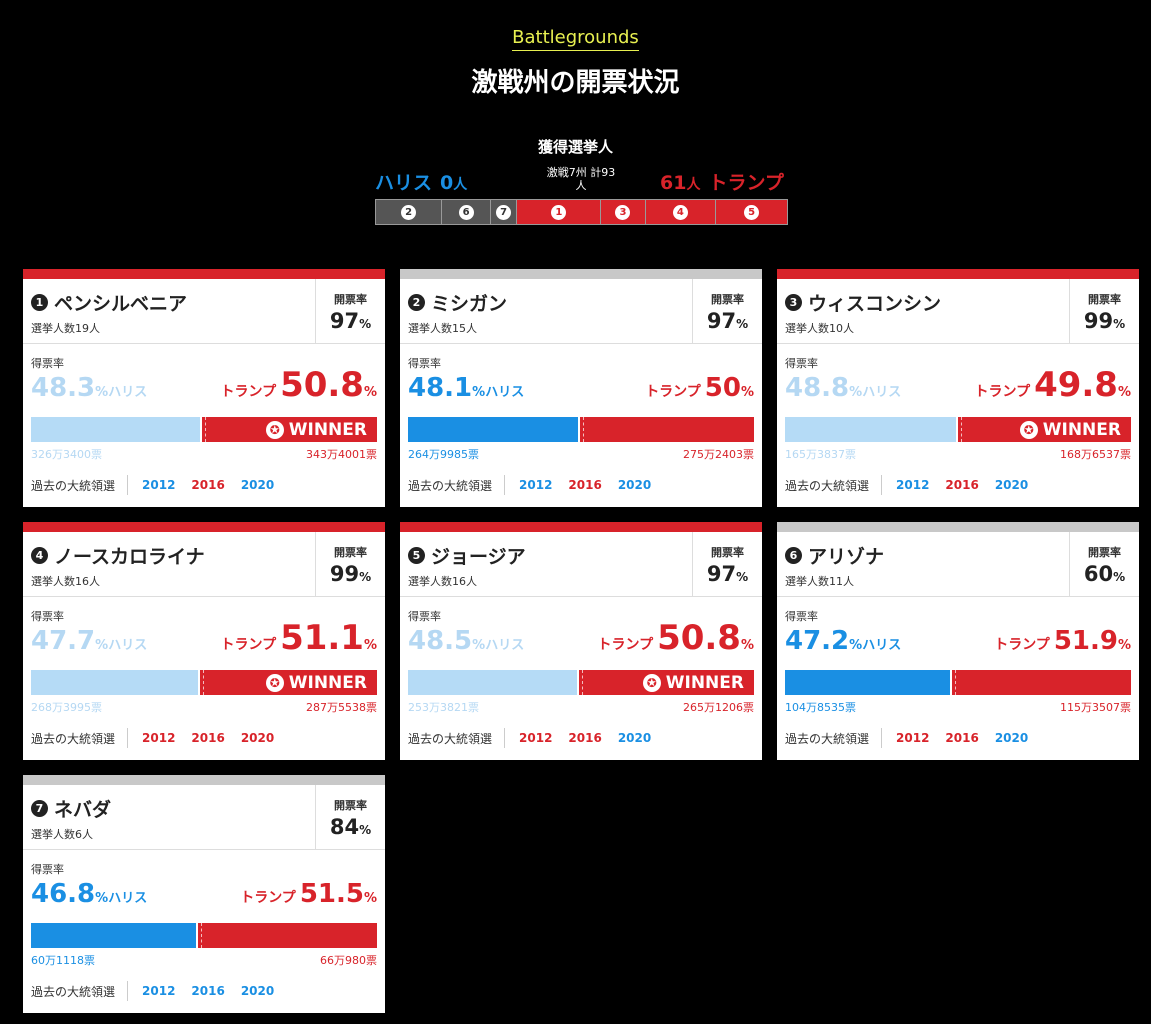 The height and width of the screenshot is (1024, 1151). I want to click on trump-votes: 287万5538票, so click(341, 707).